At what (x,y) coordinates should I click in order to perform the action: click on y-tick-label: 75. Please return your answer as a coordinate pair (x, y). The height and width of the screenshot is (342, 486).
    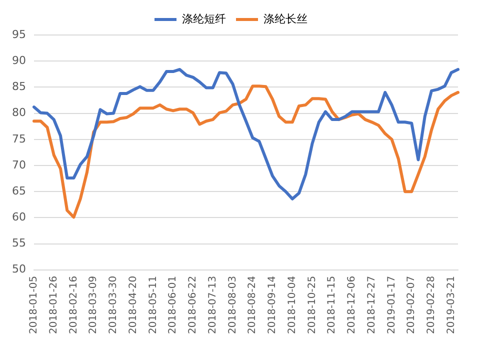
    Looking at the image, I should click on (19, 139).